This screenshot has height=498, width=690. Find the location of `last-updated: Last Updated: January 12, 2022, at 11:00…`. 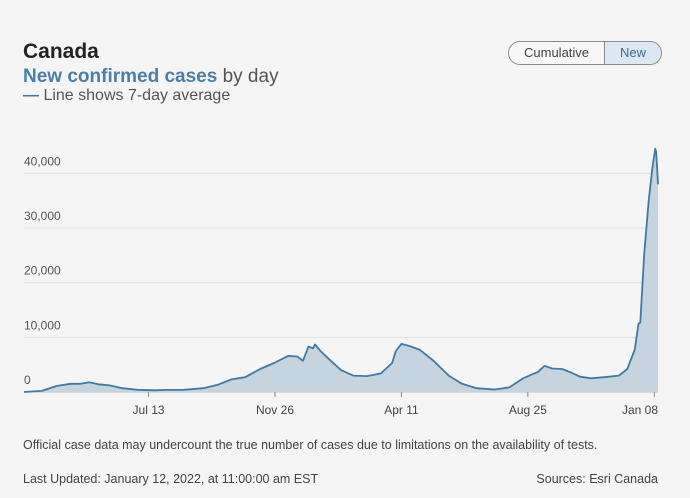

last-updated: Last Updated: January 12, 2022, at 11:00… is located at coordinates (171, 479).